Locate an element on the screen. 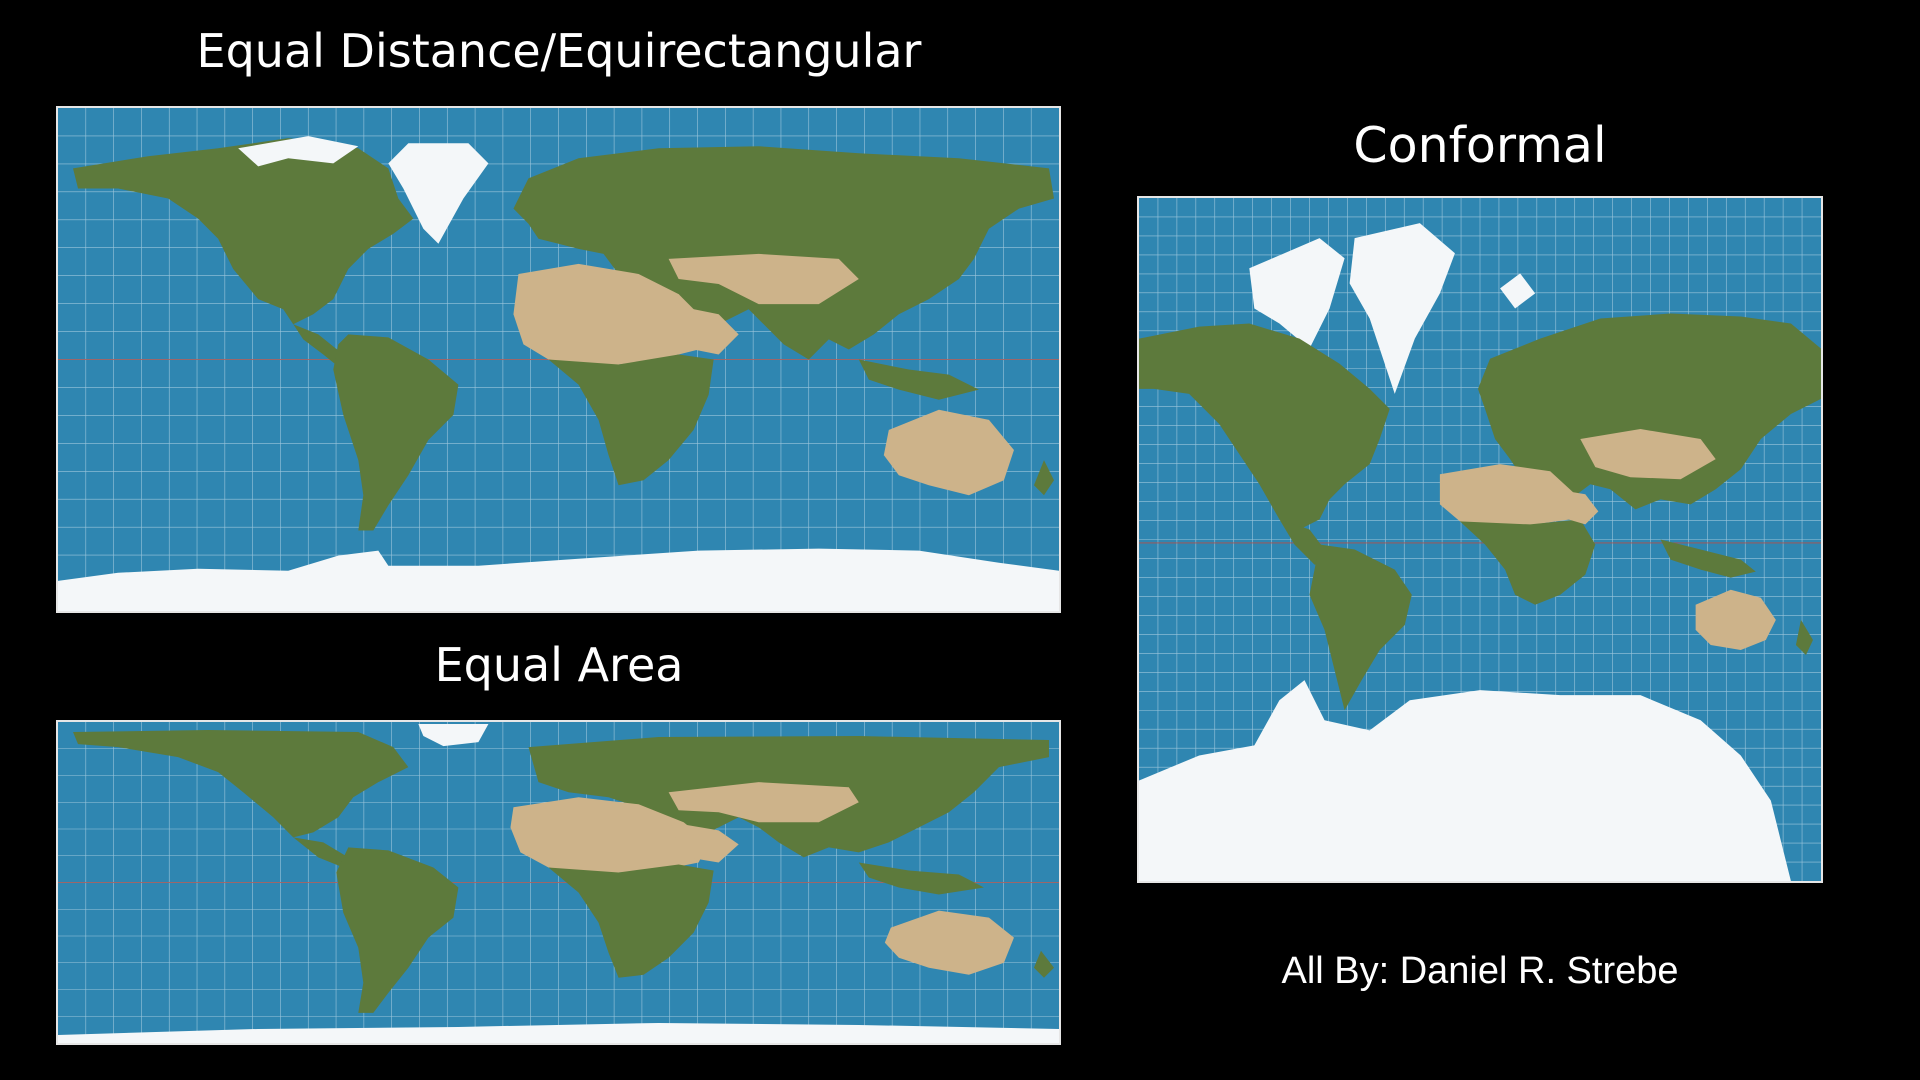  equal-area-title: Equal Area is located at coordinates (559, 665).